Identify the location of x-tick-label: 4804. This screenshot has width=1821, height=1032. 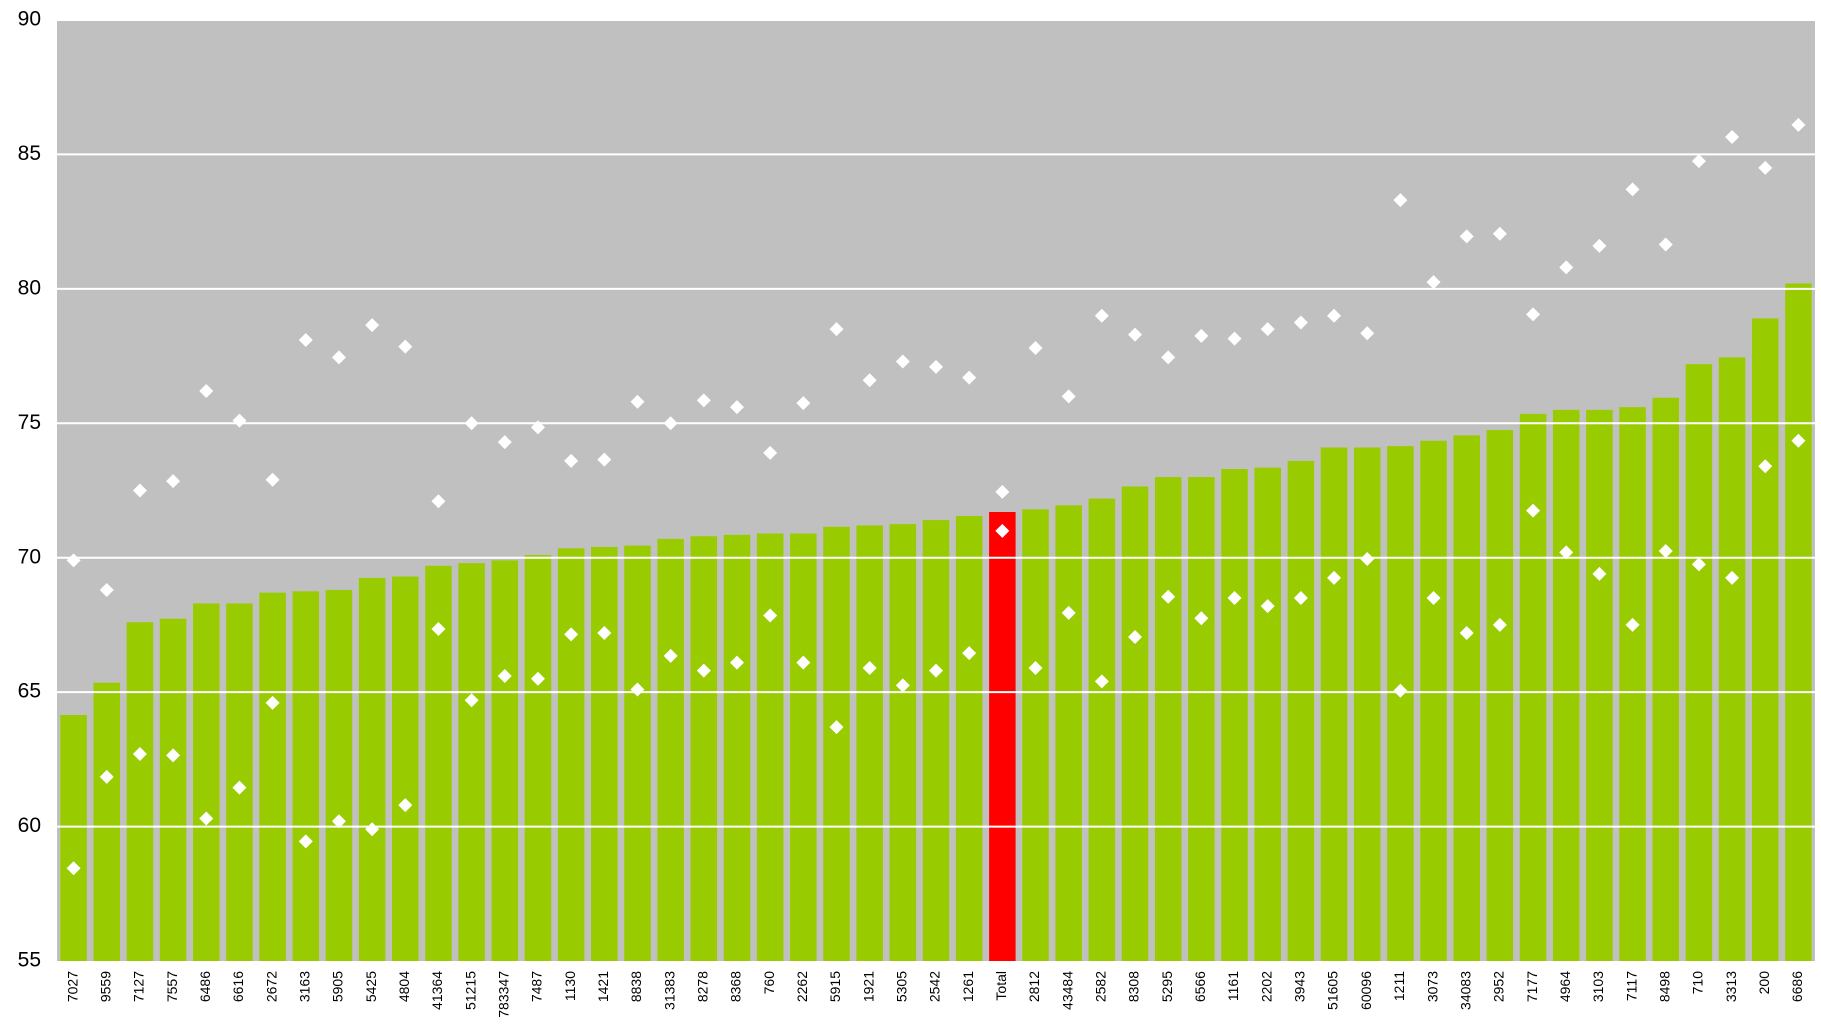
(404, 986).